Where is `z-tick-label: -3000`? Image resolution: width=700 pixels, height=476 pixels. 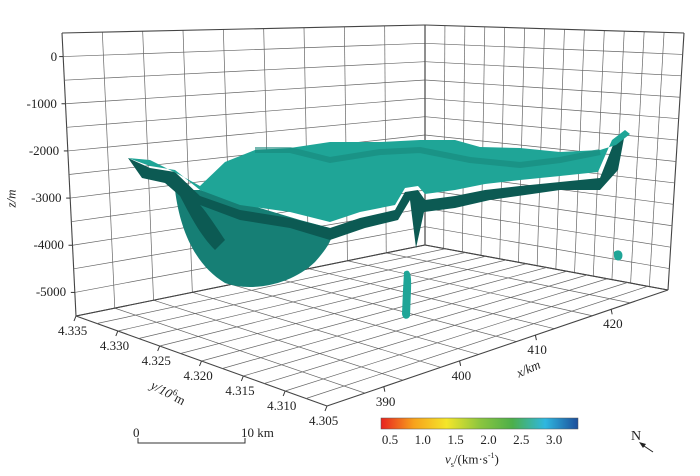
z-tick-label: -3000 is located at coordinates (46, 198).